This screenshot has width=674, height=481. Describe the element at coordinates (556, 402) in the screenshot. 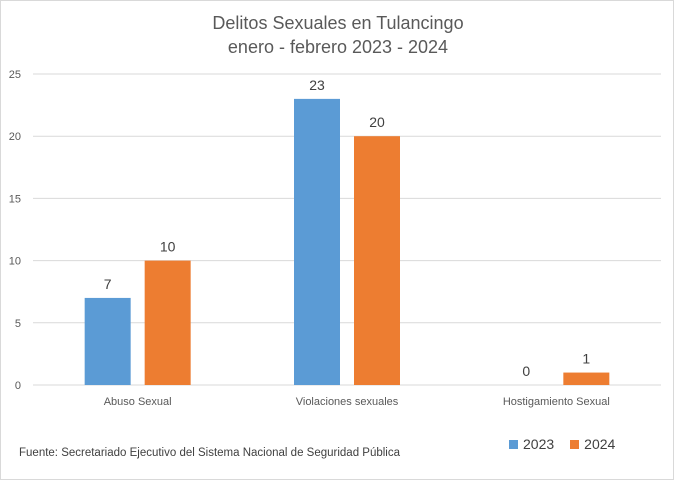

I see `x-category-label: Hostigamiento Sexual` at that location.